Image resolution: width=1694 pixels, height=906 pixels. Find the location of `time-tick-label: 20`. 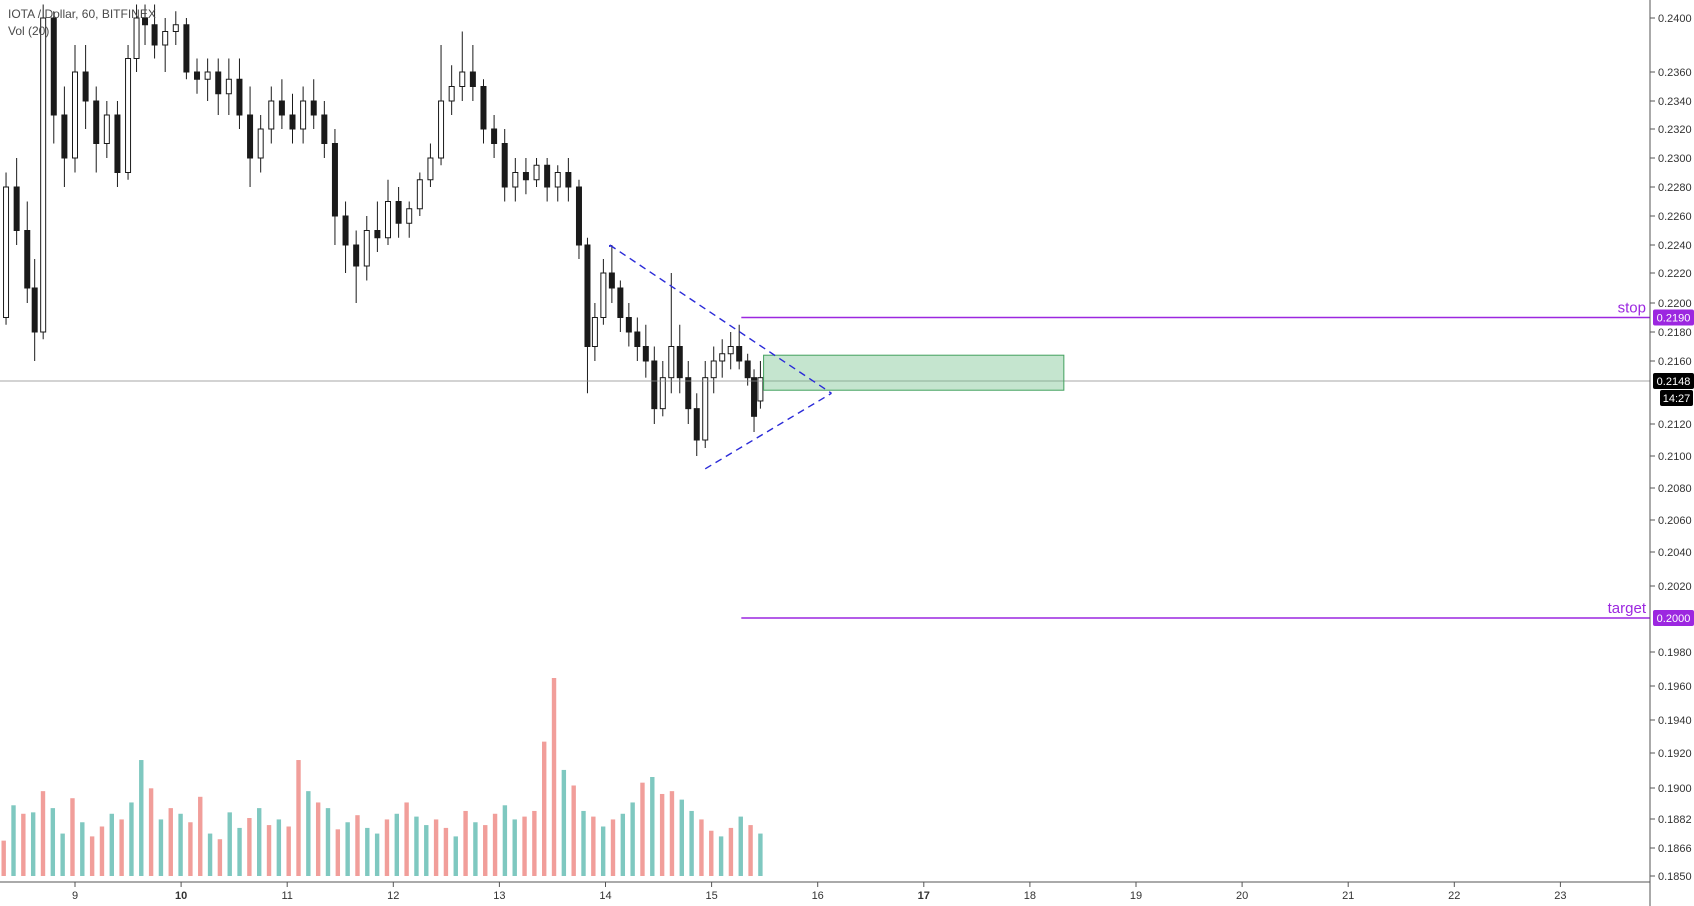

time-tick-label: 20 is located at coordinates (1242, 896).